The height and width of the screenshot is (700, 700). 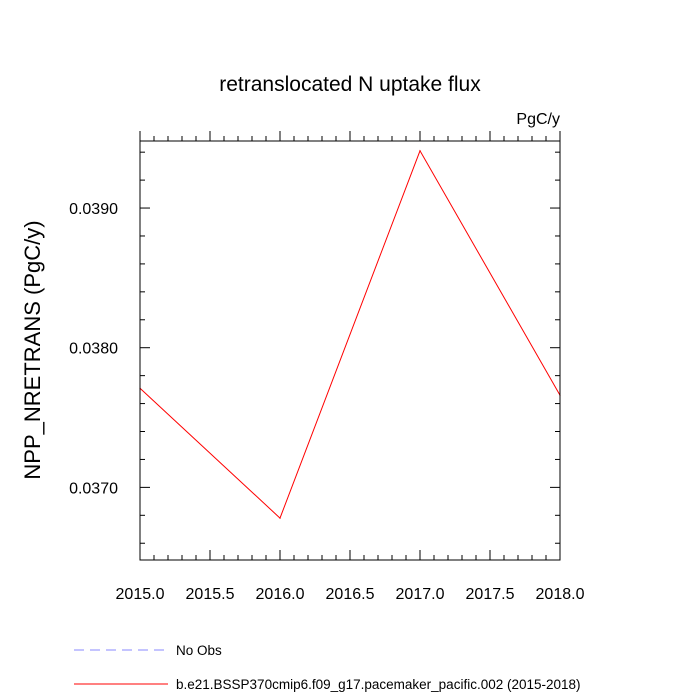 I want to click on y-axis-label: NPP_NRETRANS (PgC/y), so click(x=32, y=349).